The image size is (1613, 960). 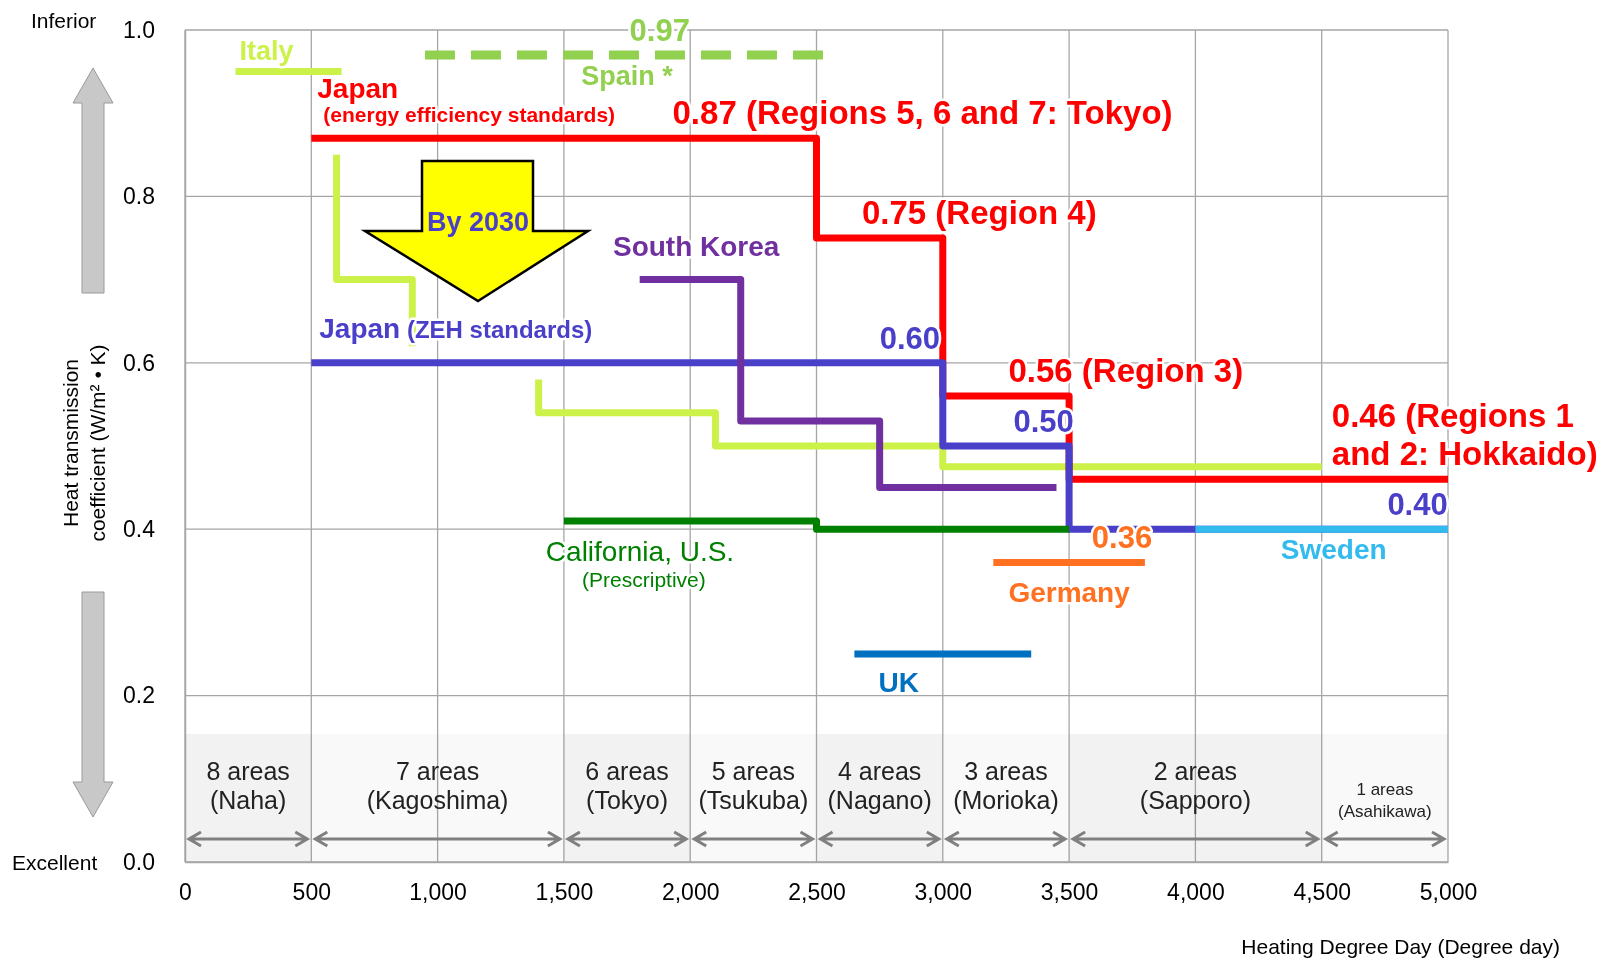 I want to click on x-tick-label: 5,000, so click(x=1448, y=892).